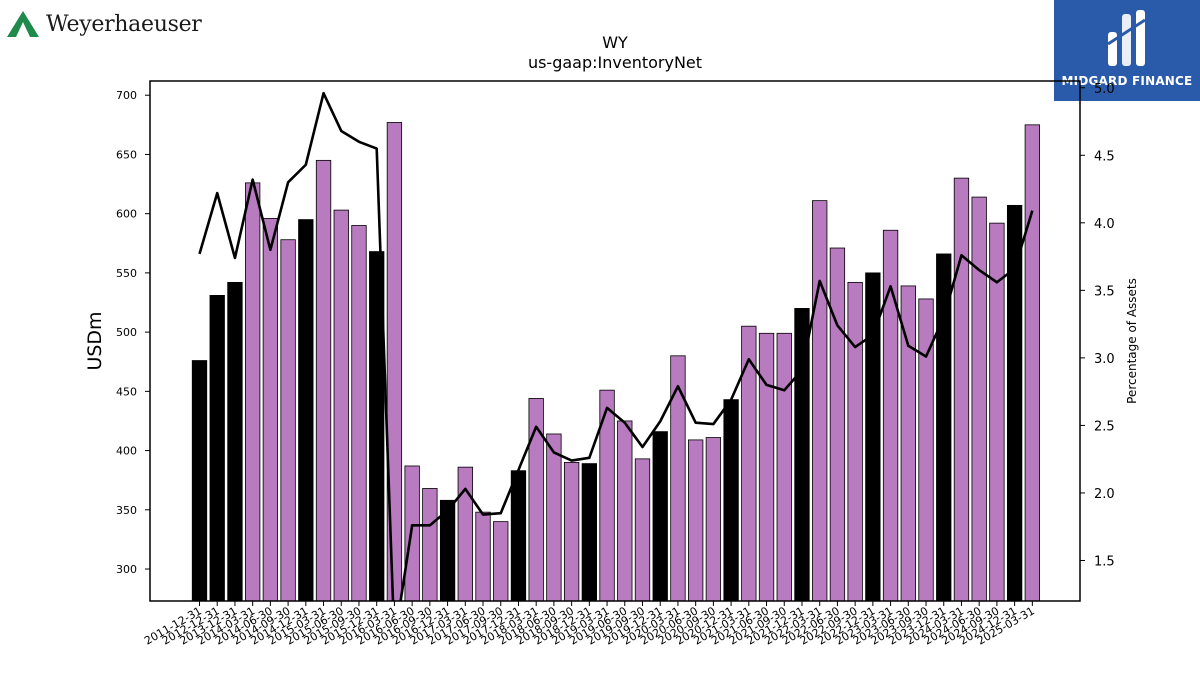 This screenshot has height=675, width=1200. Describe the element at coordinates (1132, 341) in the screenshot. I see `y2-axis-label: Percentage of Assets` at that location.